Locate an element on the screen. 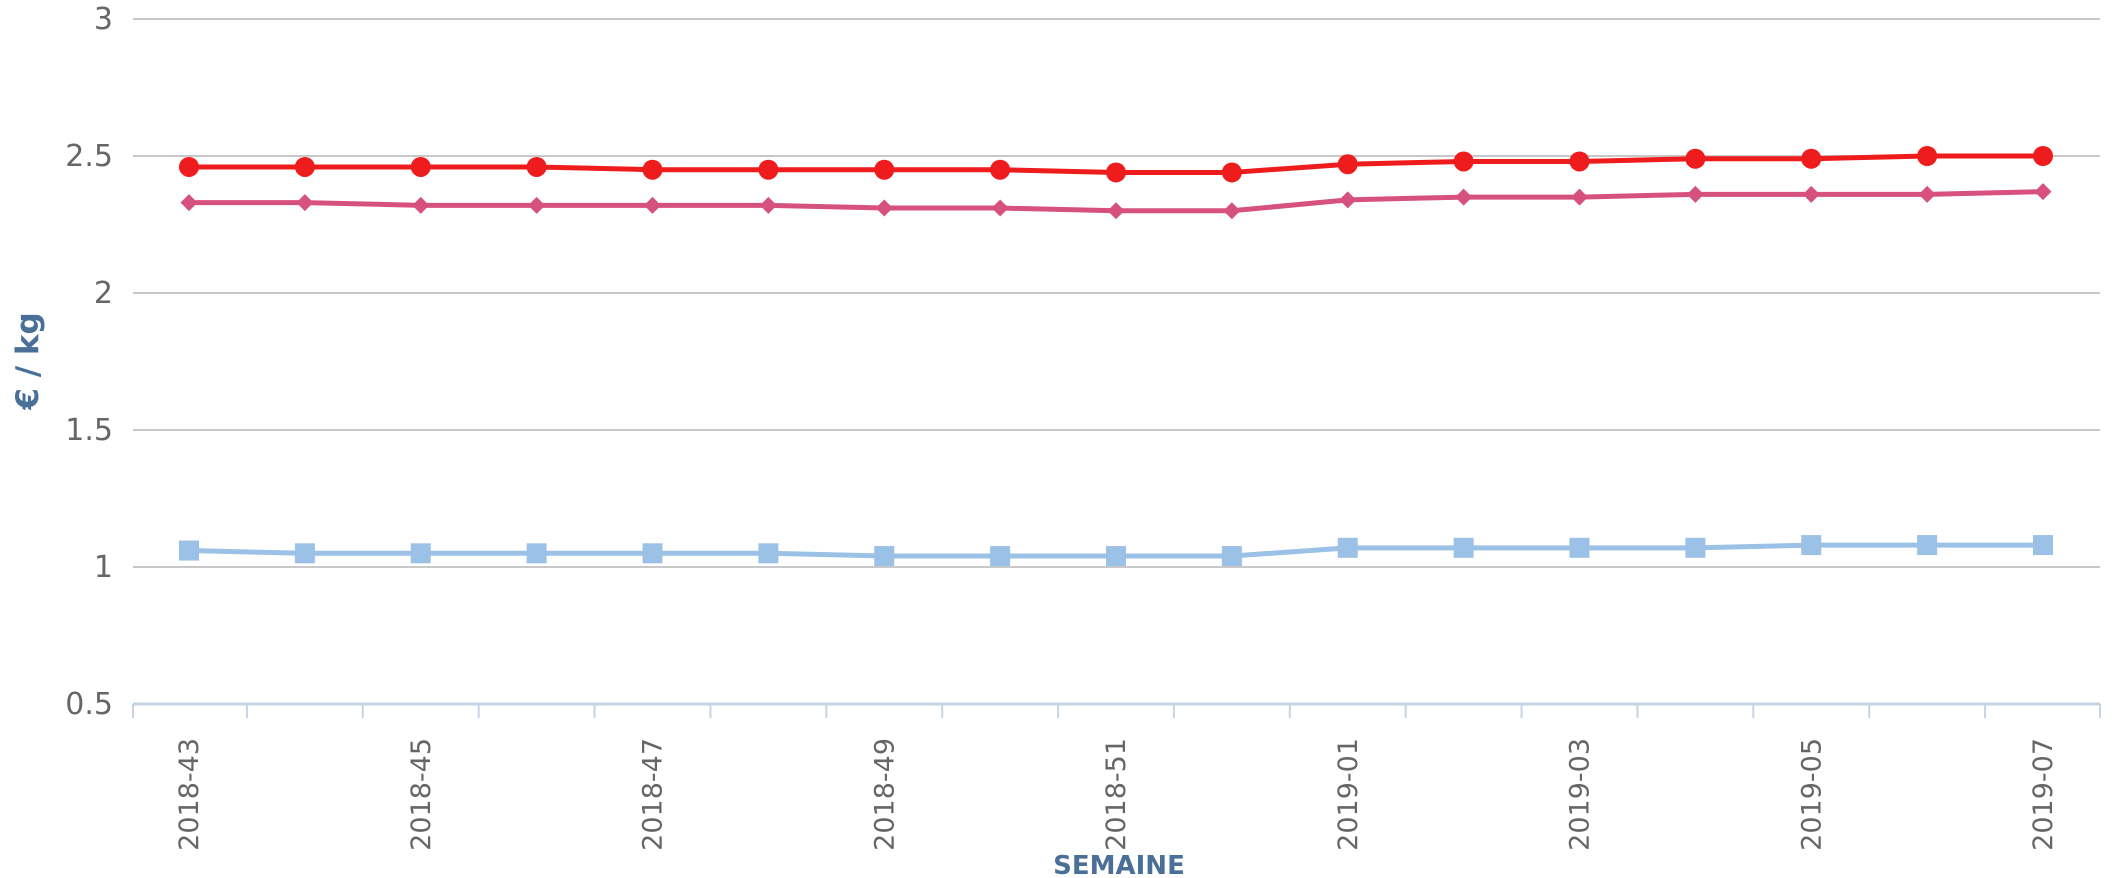 The image size is (2114, 878). series-square is located at coordinates (1116, 551).